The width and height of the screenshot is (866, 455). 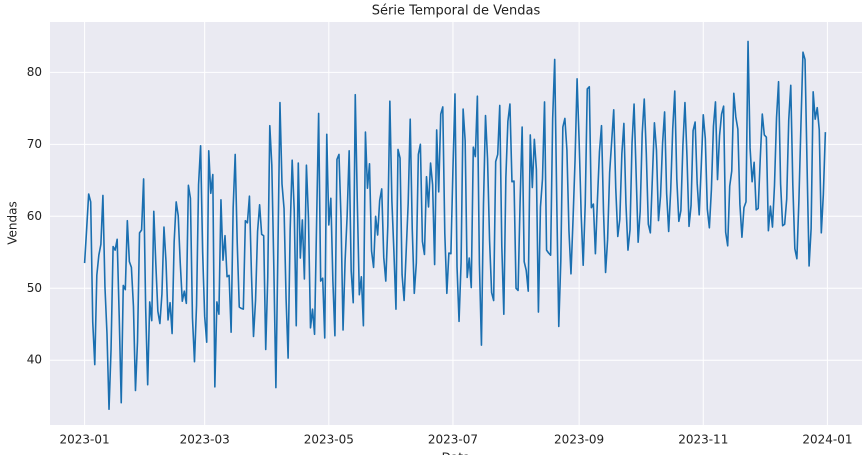 What do you see at coordinates (34, 360) in the screenshot?
I see `y-tick-label: 40` at bounding box center [34, 360].